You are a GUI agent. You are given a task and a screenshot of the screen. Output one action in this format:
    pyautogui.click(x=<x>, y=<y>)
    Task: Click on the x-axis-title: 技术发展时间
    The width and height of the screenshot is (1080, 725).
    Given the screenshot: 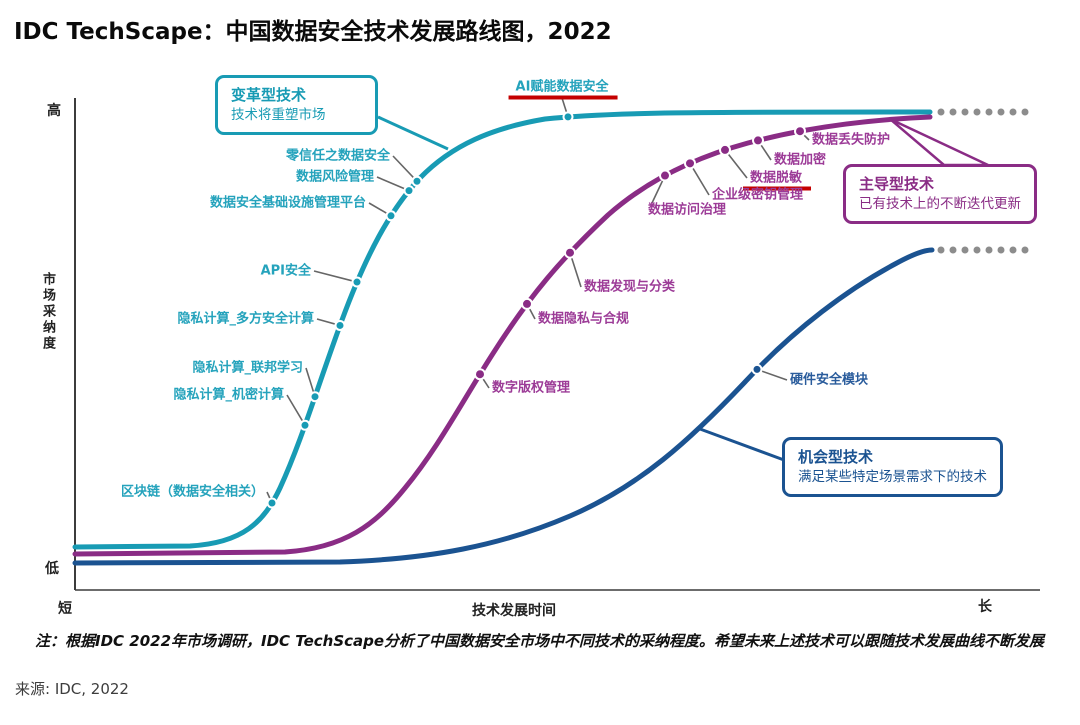 What is the action you would take?
    pyautogui.click(x=514, y=611)
    